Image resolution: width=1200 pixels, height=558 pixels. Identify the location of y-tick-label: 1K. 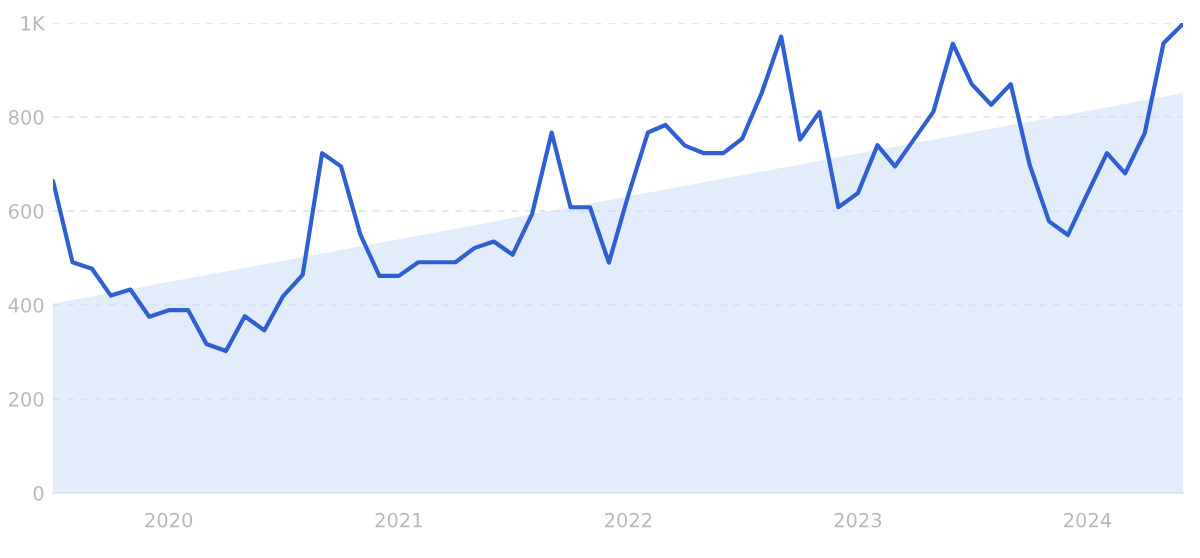
(33, 23).